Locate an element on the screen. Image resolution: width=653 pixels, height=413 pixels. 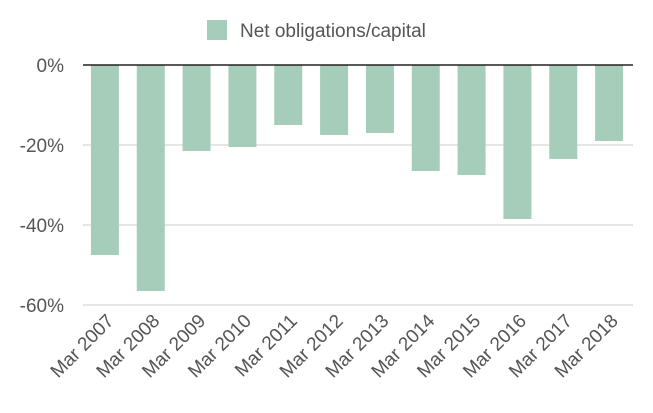
y-axis-tick-labels: 0% -20% -40% -60% is located at coordinates (42, 186).